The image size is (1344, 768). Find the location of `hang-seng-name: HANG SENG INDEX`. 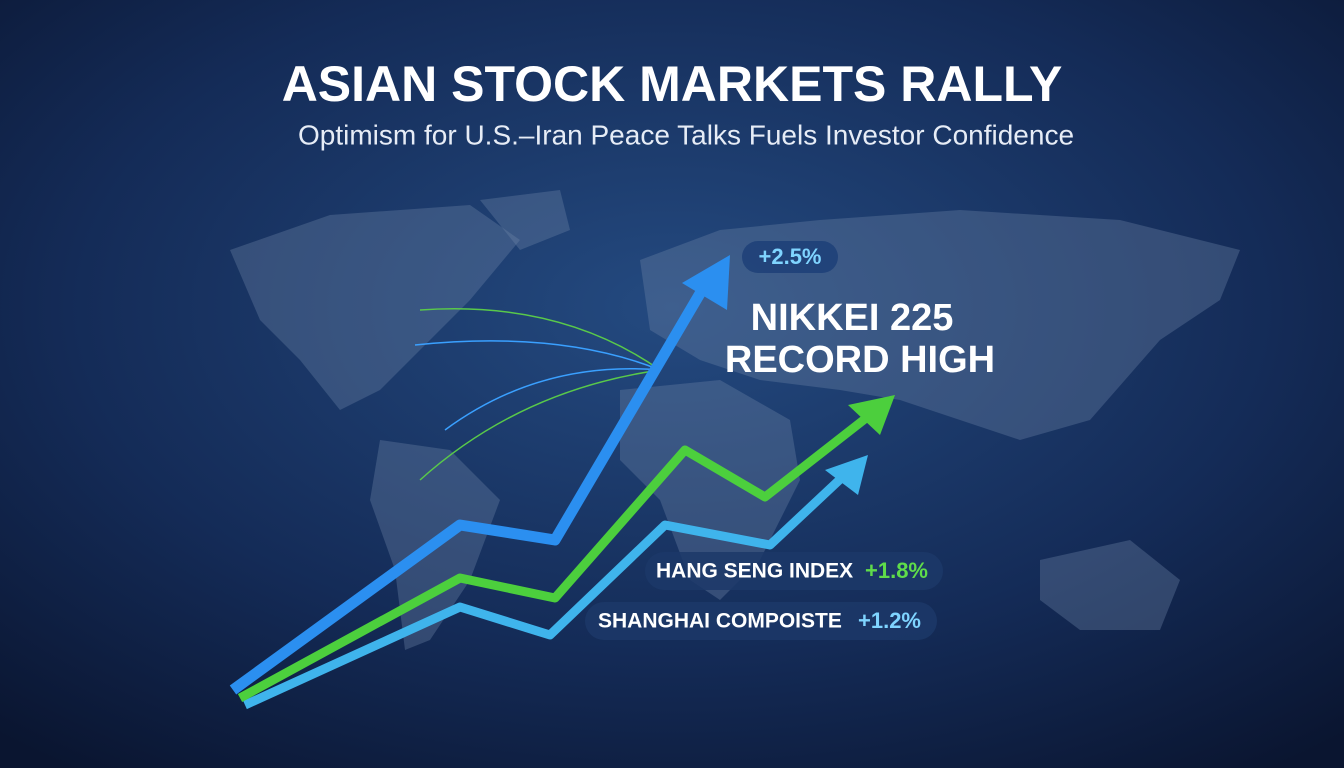

hang-seng-name: HANG SENG INDEX is located at coordinates (754, 571).